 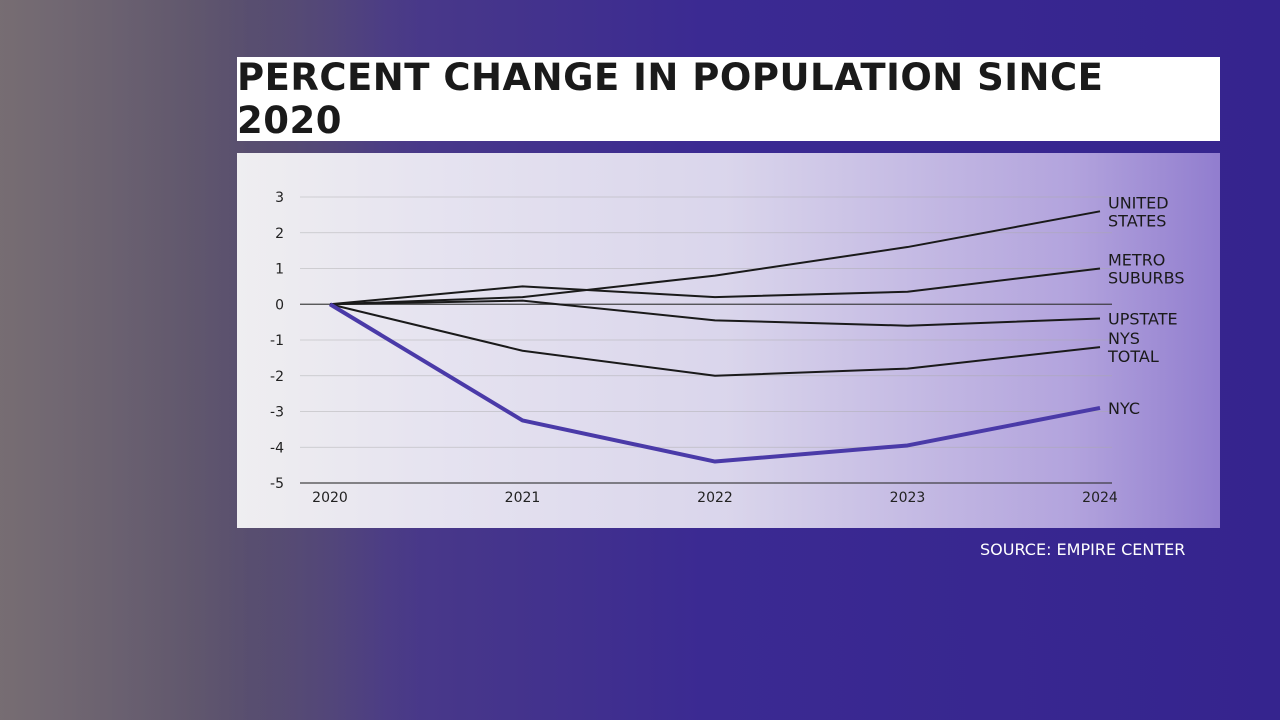 What do you see at coordinates (330, 498) in the screenshot?
I see `x-tick-label: 2020` at bounding box center [330, 498].